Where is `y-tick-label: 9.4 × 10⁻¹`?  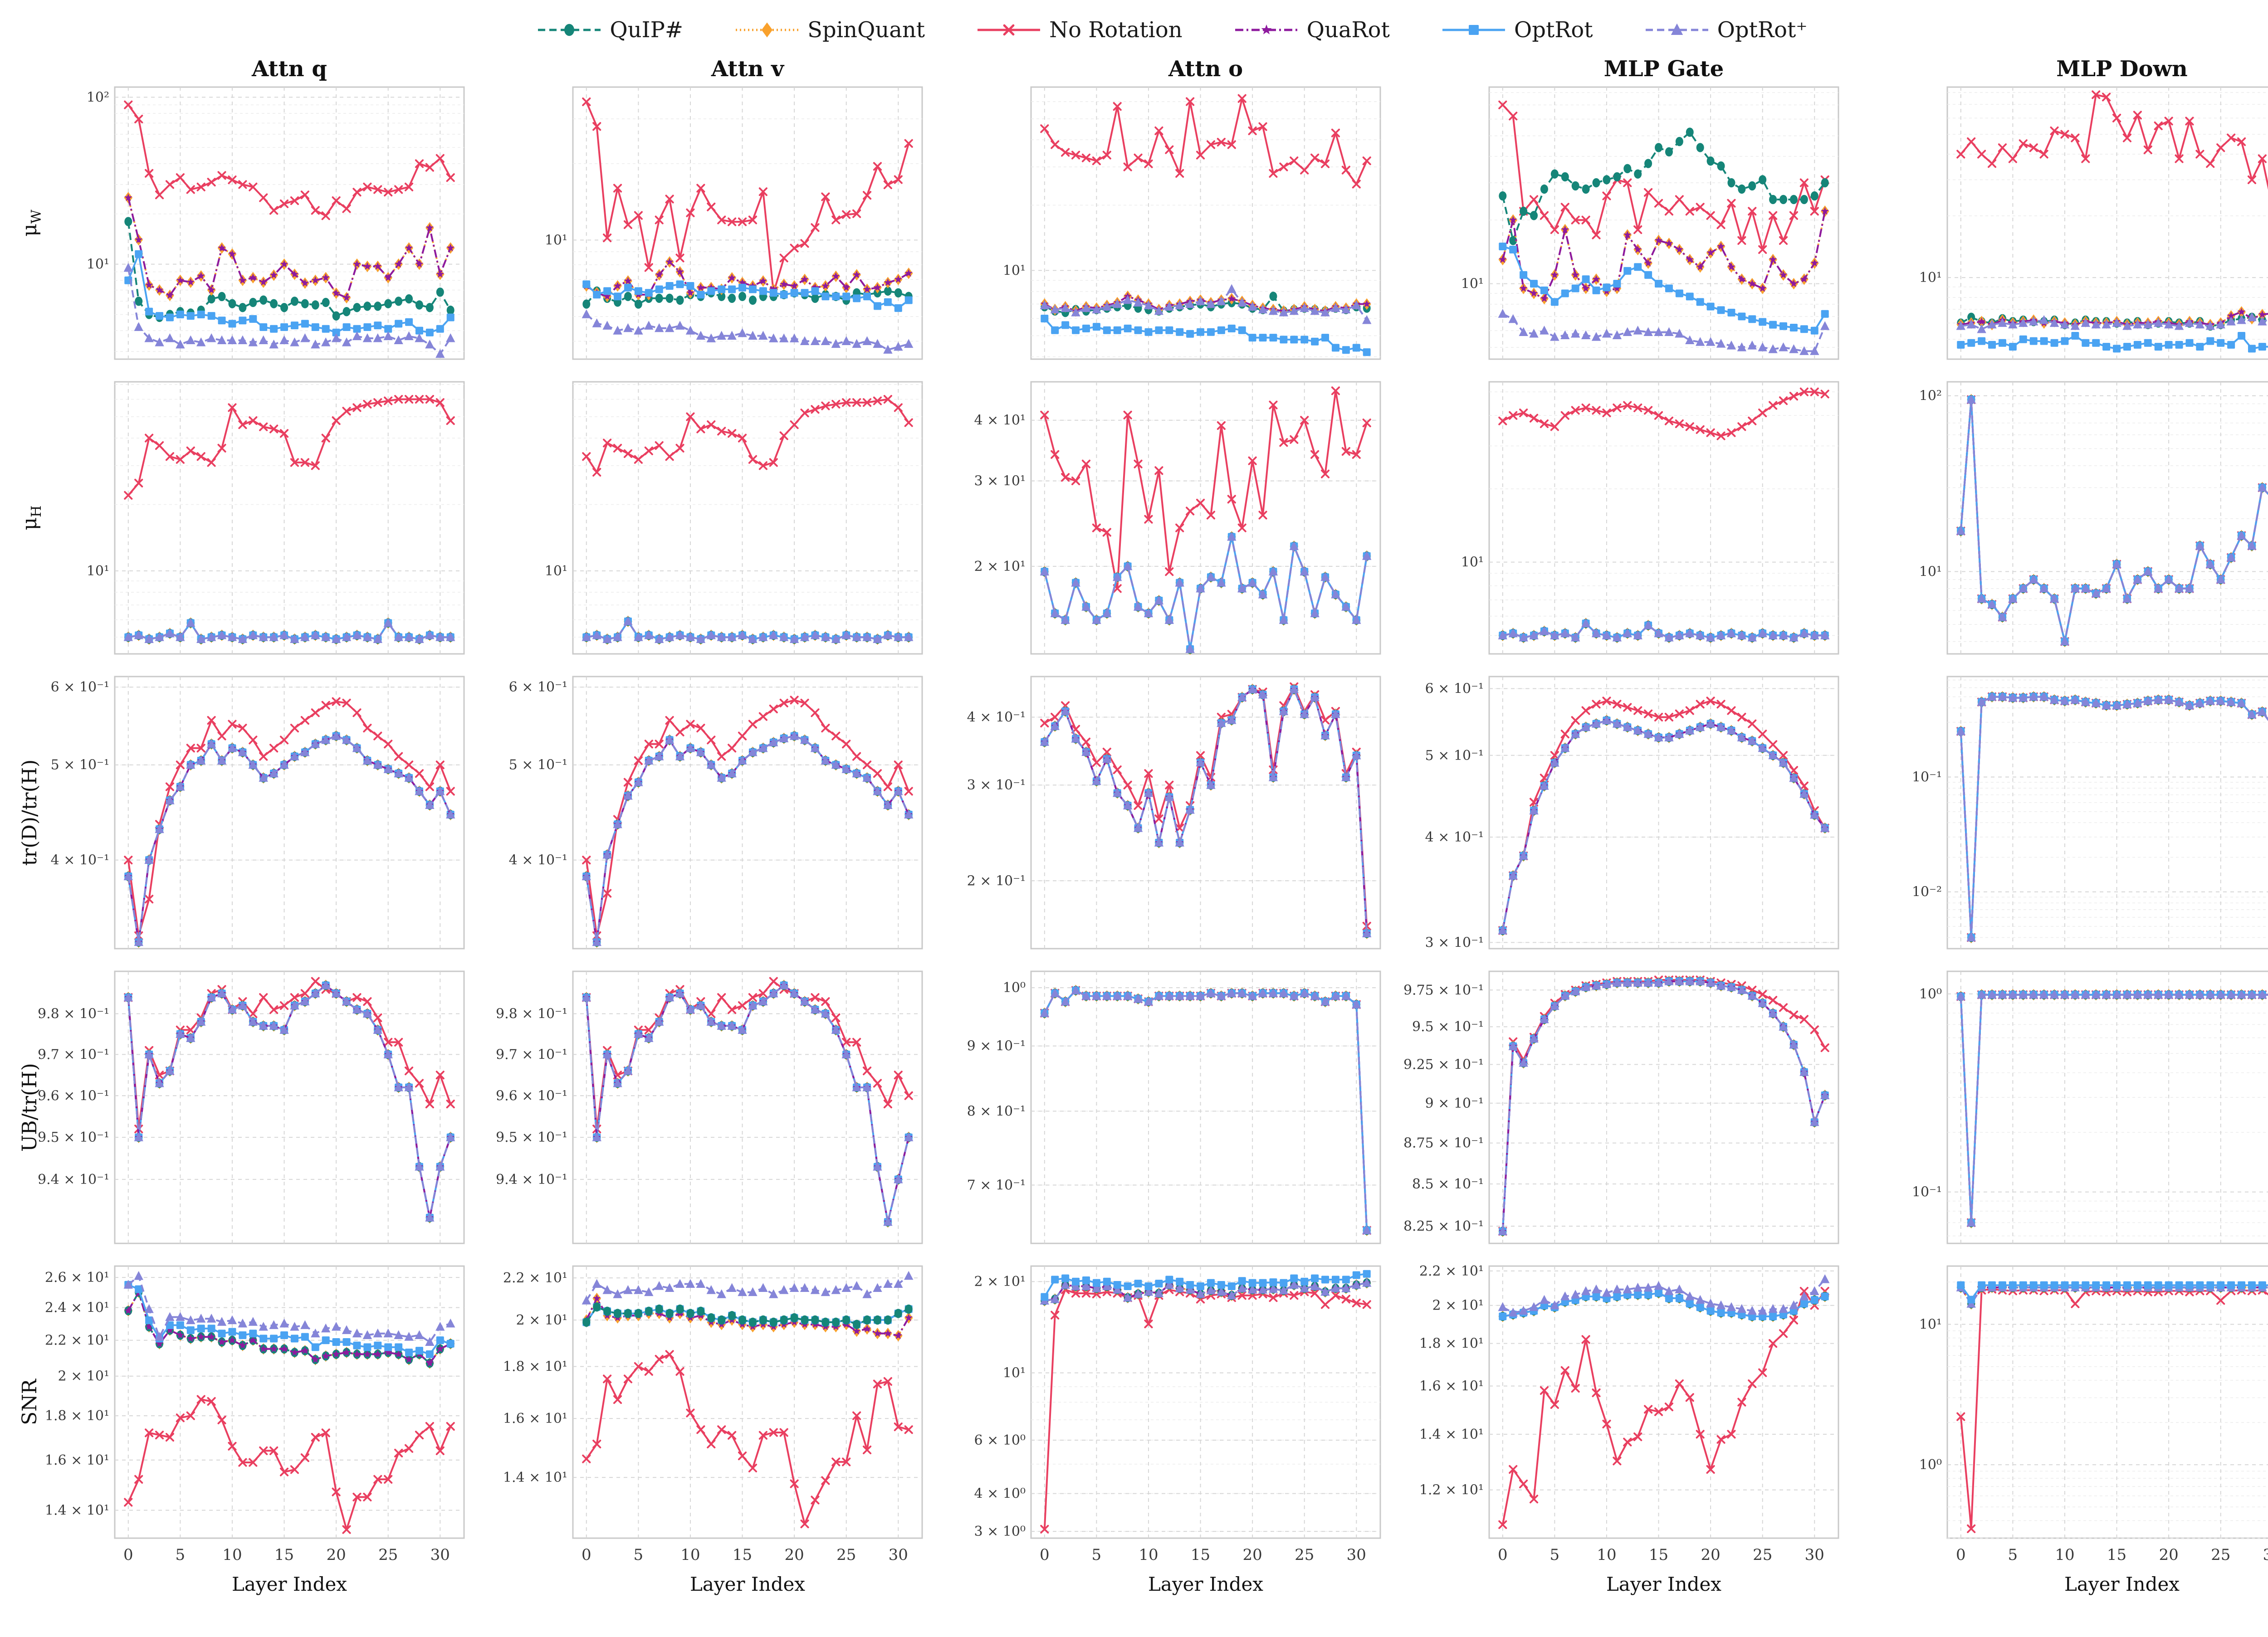 y-tick-label: 9.4 × 10⁻¹ is located at coordinates (531, 1180).